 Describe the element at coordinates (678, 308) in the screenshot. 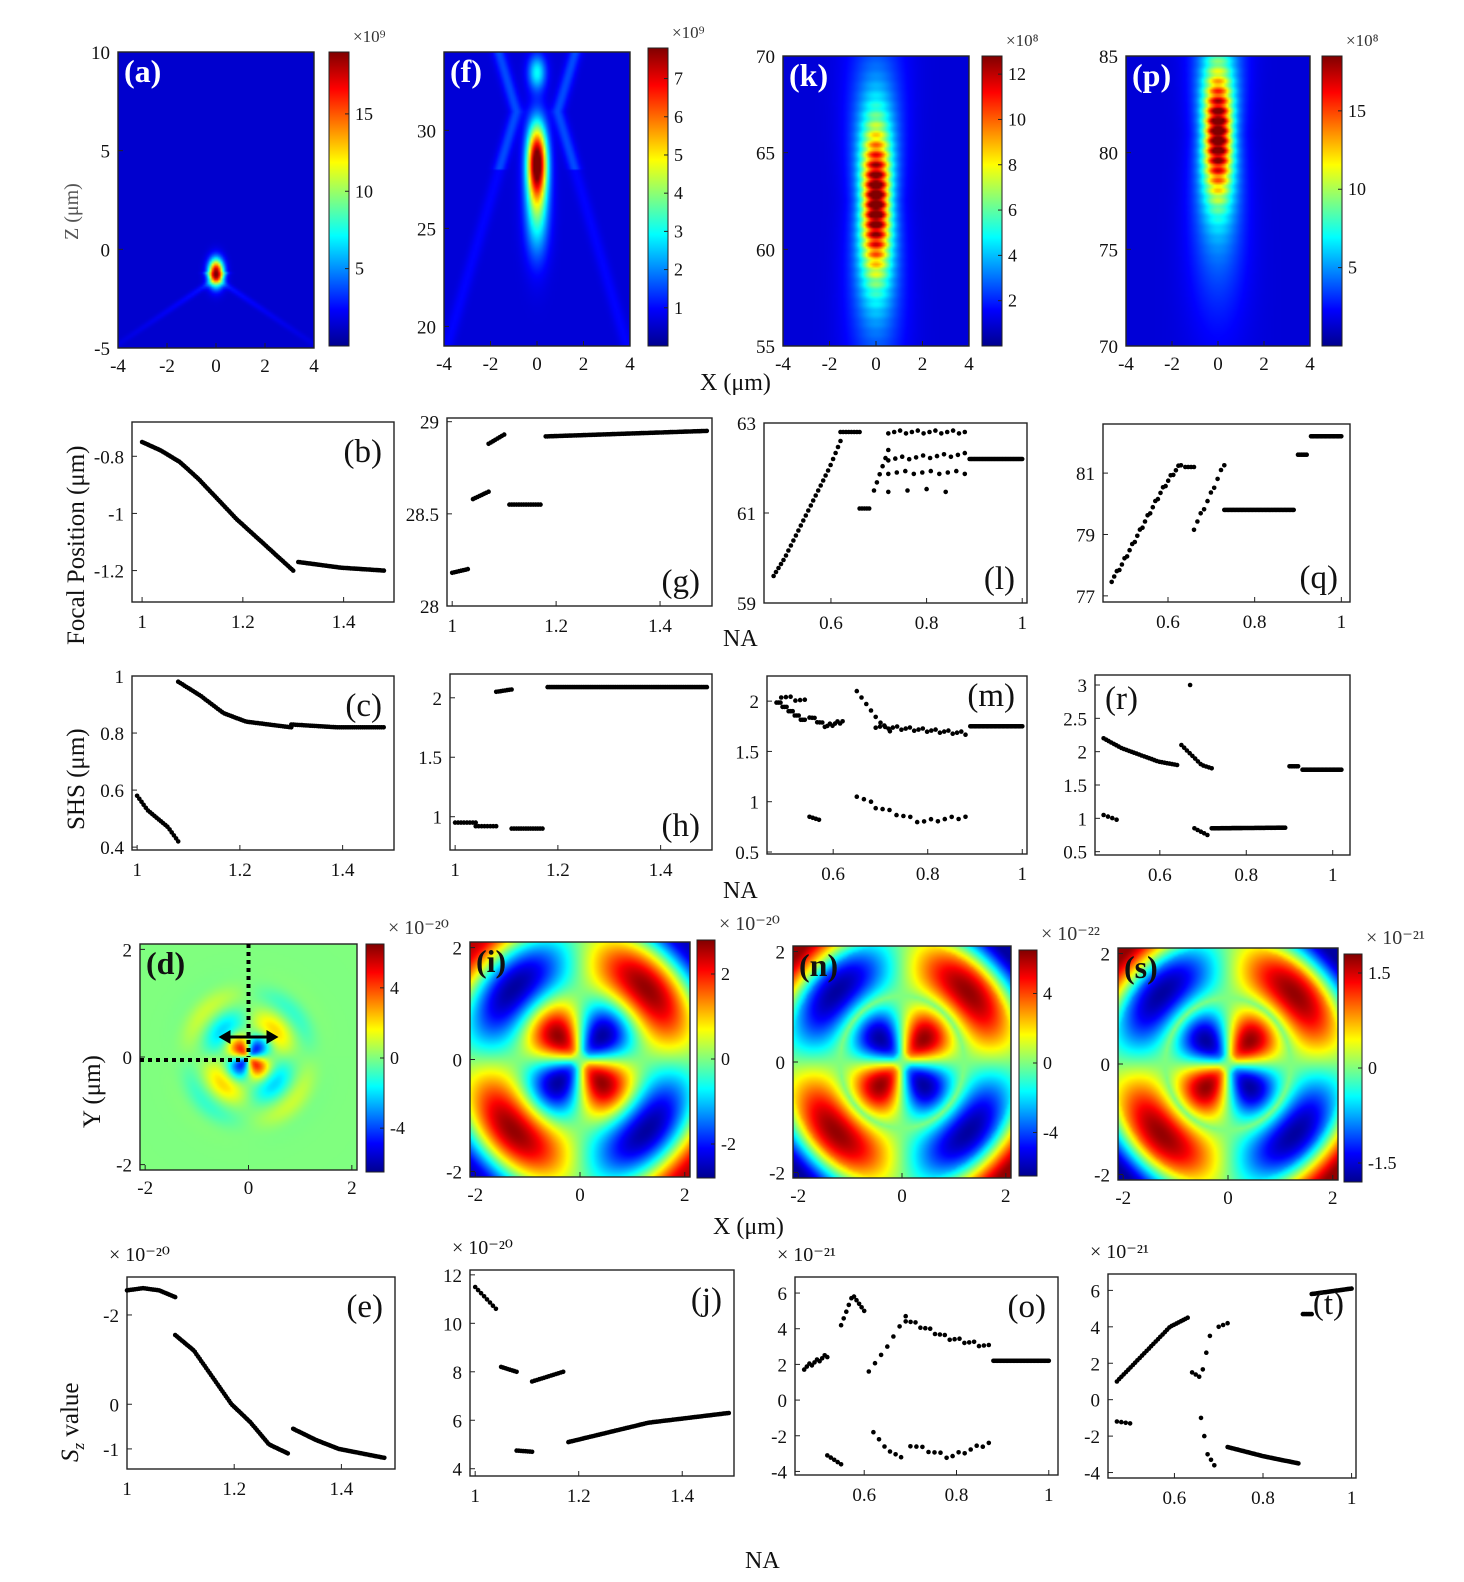

I see `colorbar-tick-label: 1` at that location.